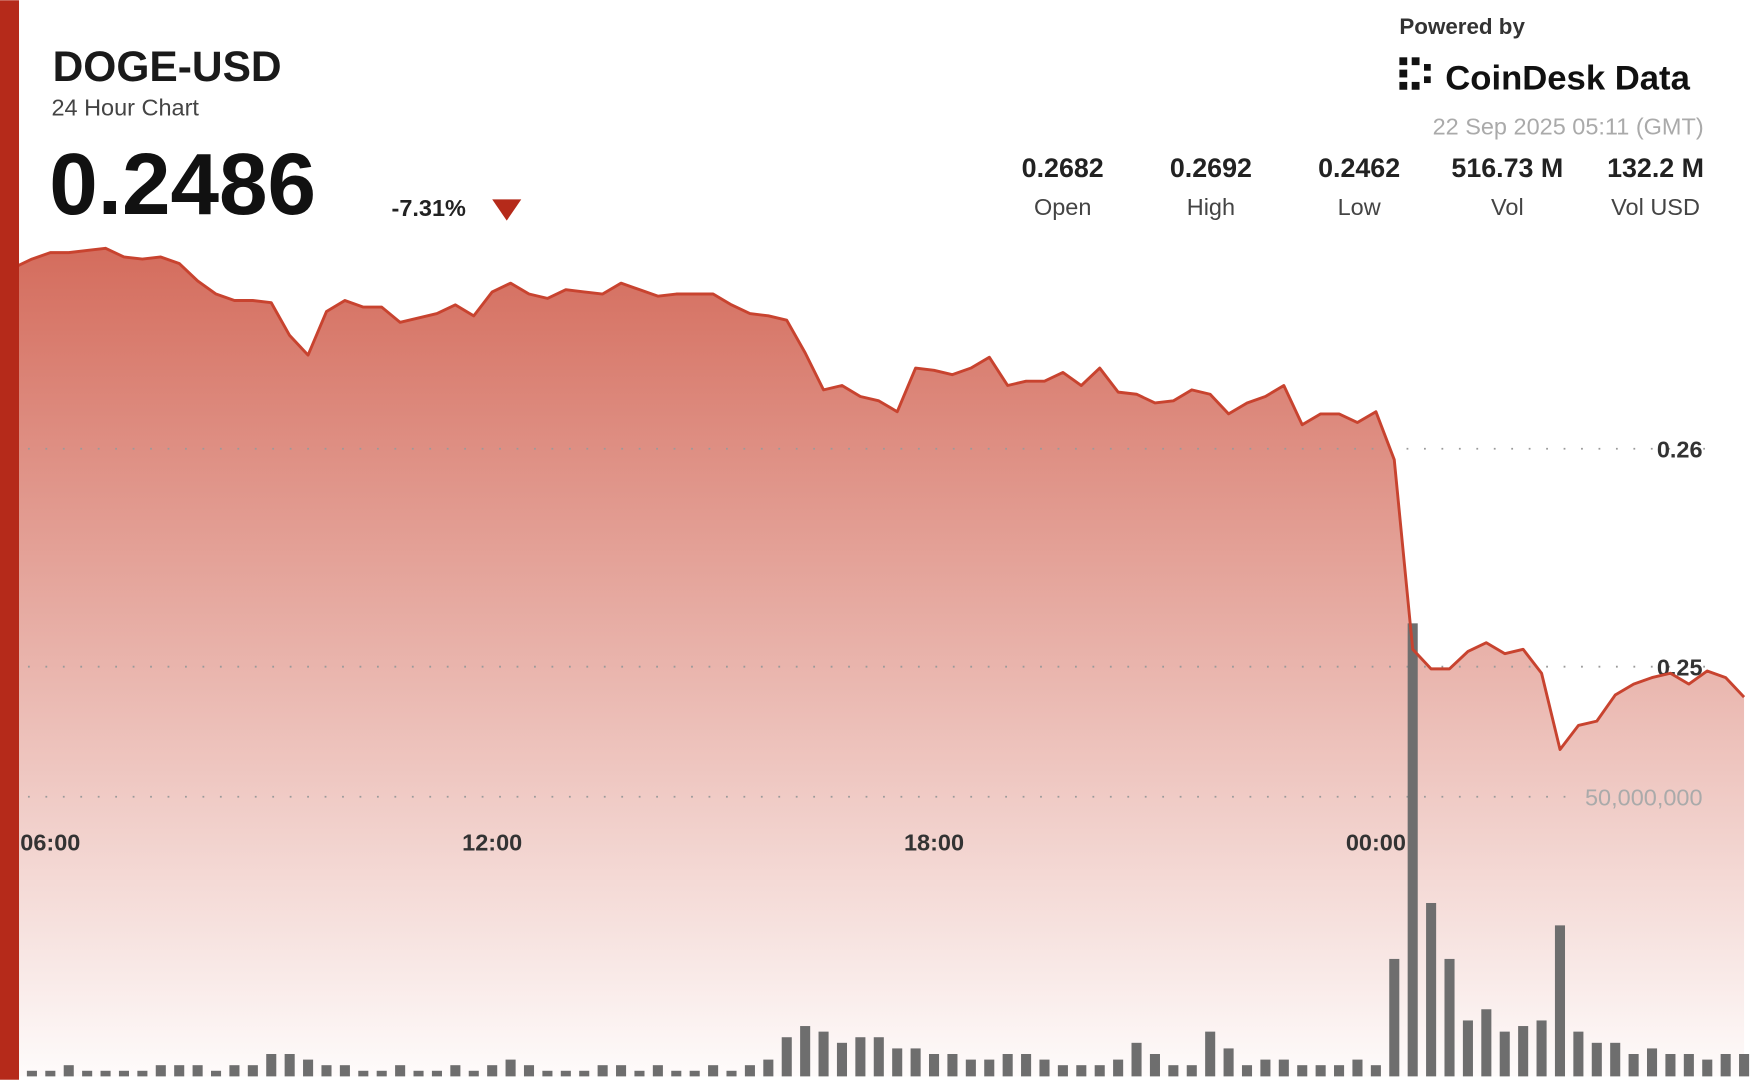 The width and height of the screenshot is (1754, 1080). Describe the element at coordinates (1376, 842) in the screenshot. I see `x-tick-label: 00:00` at that location.